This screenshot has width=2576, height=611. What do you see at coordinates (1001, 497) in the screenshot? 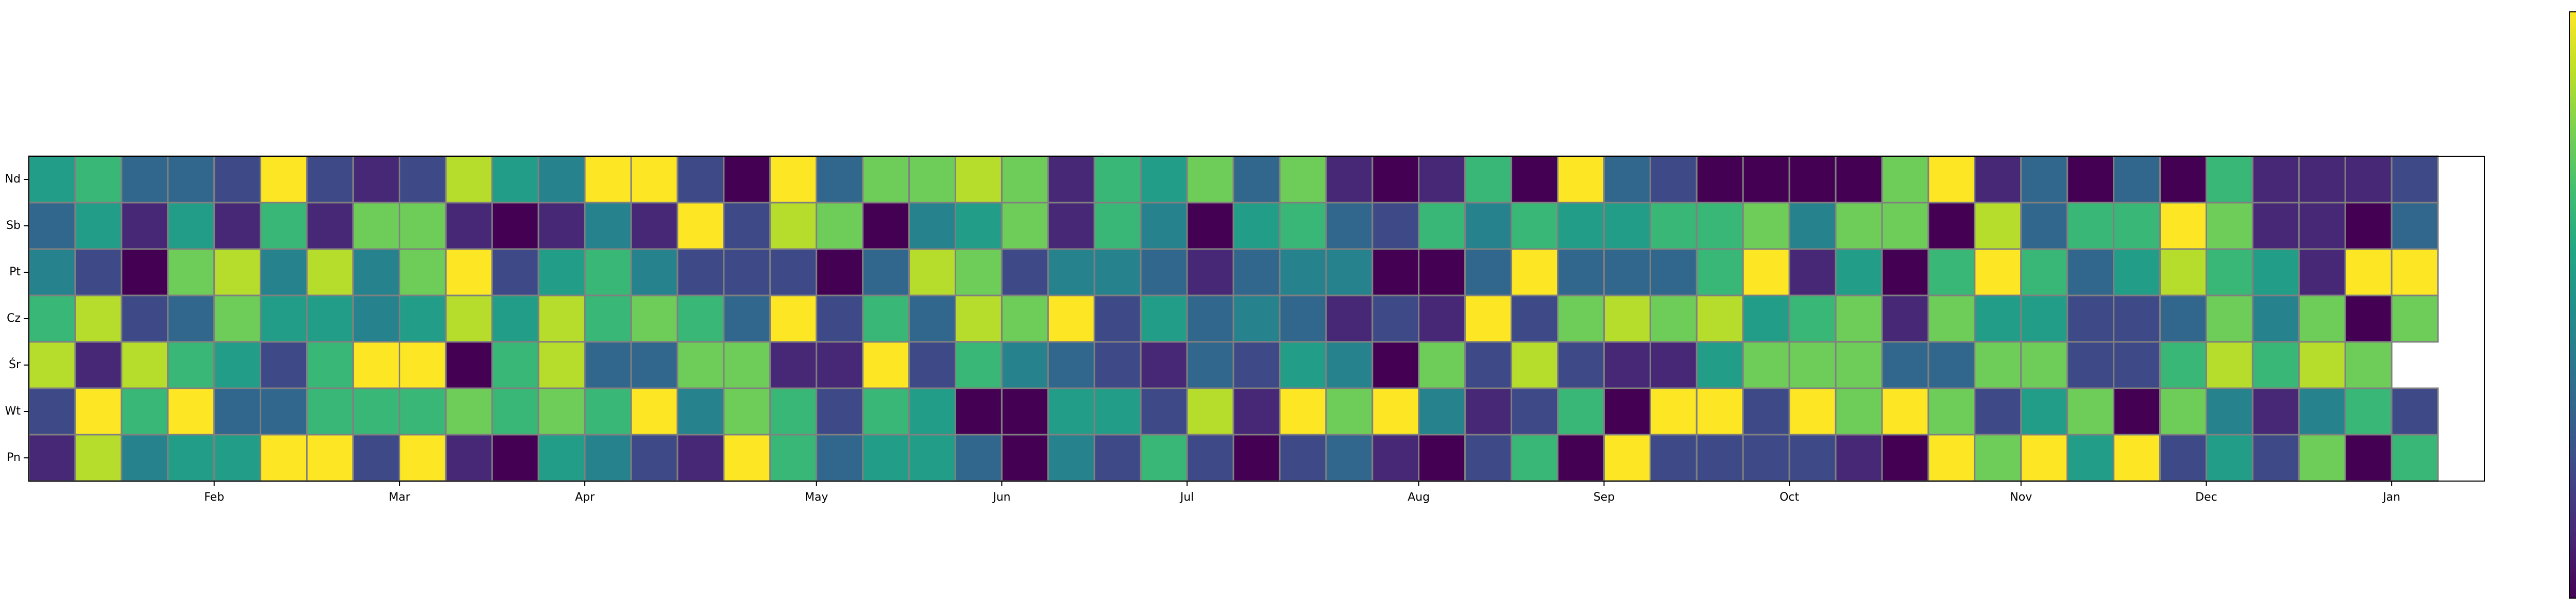
I see `x-tick-label: Jun` at bounding box center [1001, 497].